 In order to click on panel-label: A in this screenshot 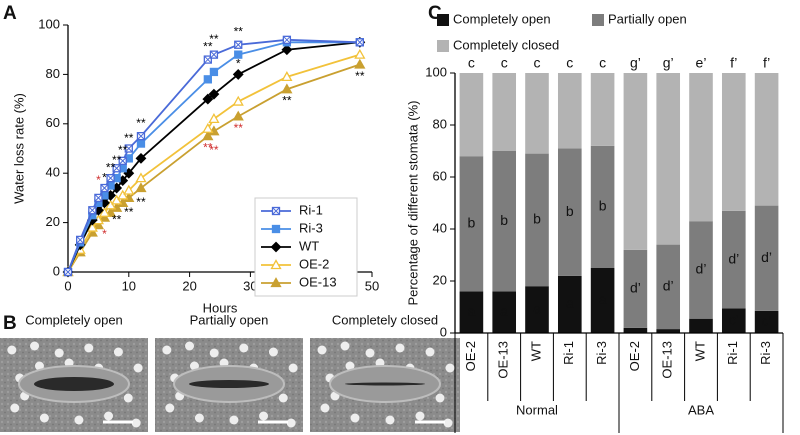, I will do `click(10, 13)`.